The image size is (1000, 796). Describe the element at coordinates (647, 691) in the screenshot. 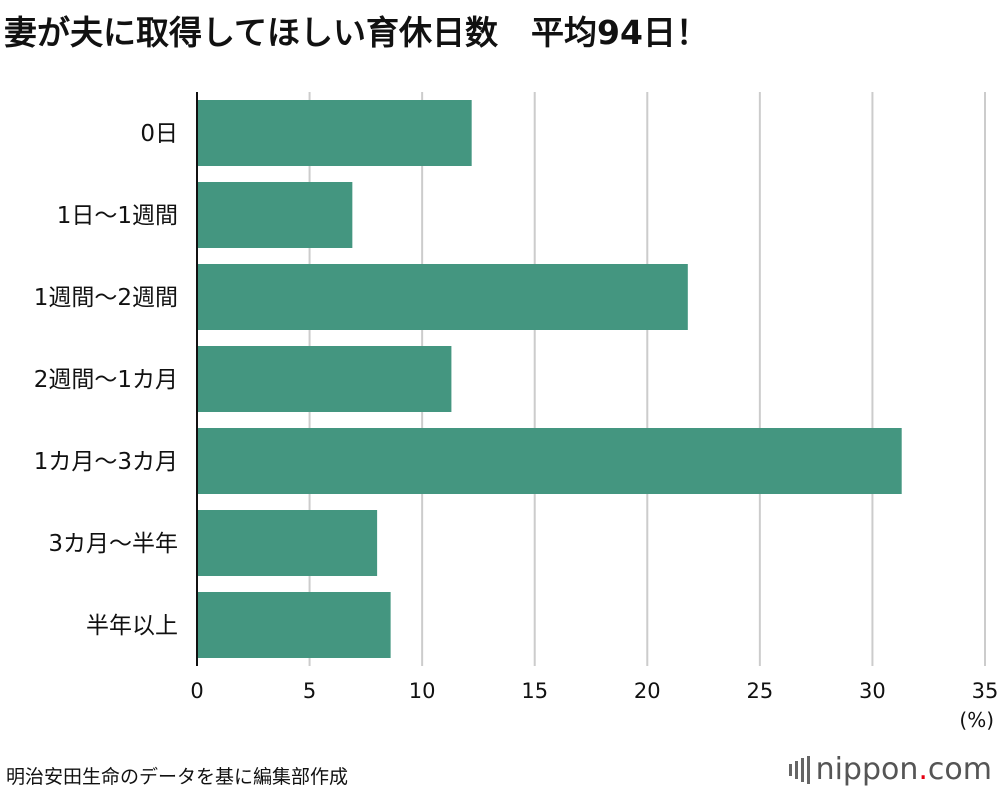

I see `x-tick-label: 20` at that location.